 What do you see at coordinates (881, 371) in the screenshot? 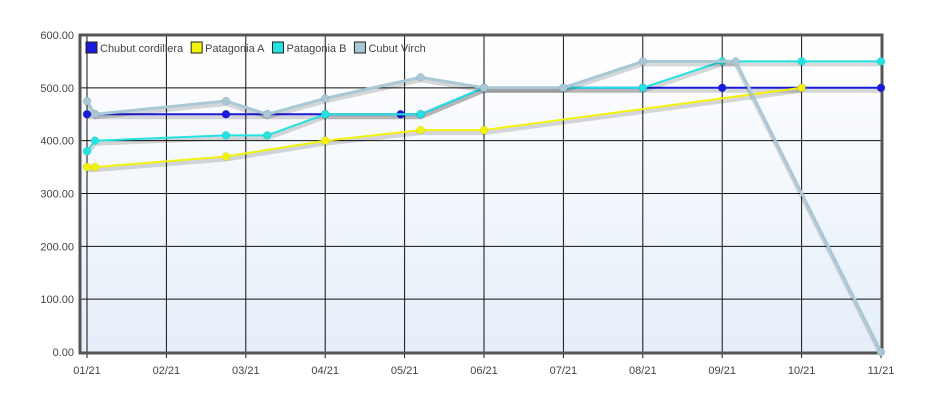
I see `x-tick-label: 11/21` at bounding box center [881, 371].